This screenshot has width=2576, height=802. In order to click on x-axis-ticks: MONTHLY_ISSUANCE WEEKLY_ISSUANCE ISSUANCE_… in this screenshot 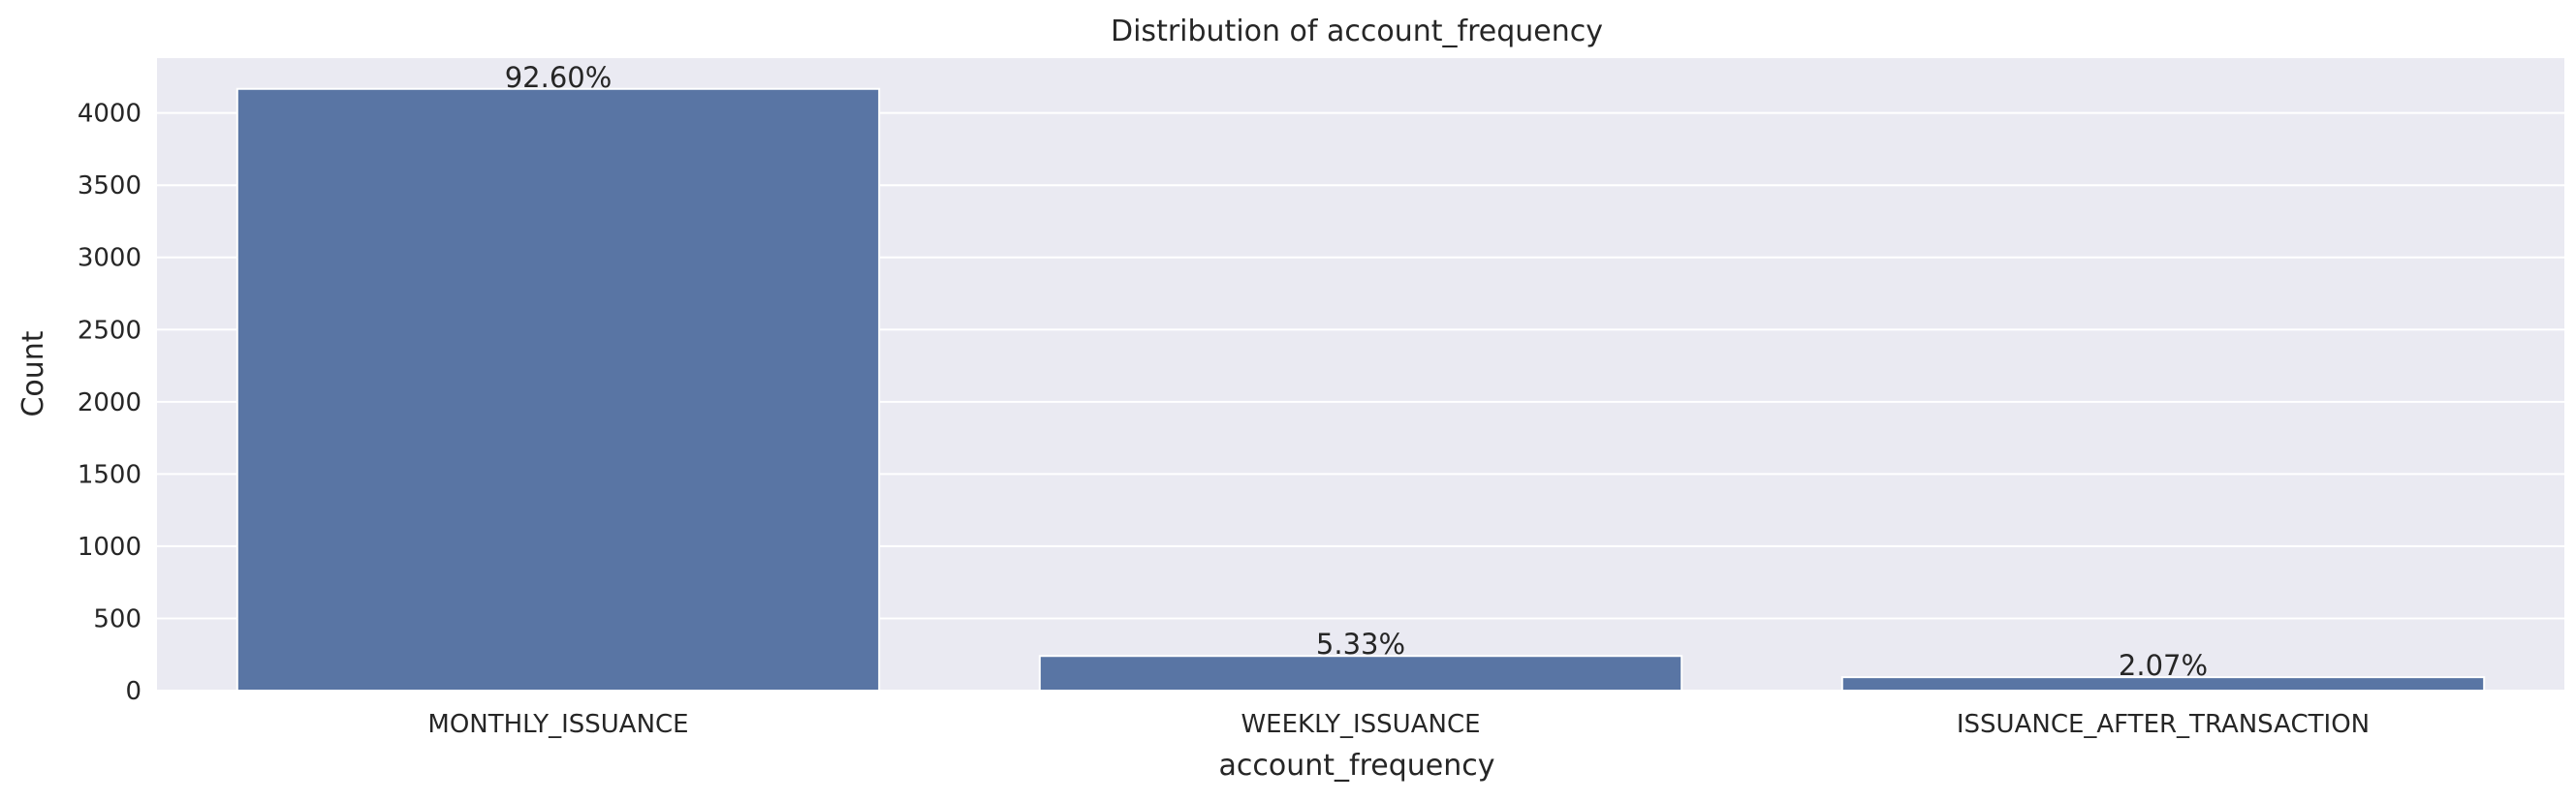, I will do `click(1398, 725)`.